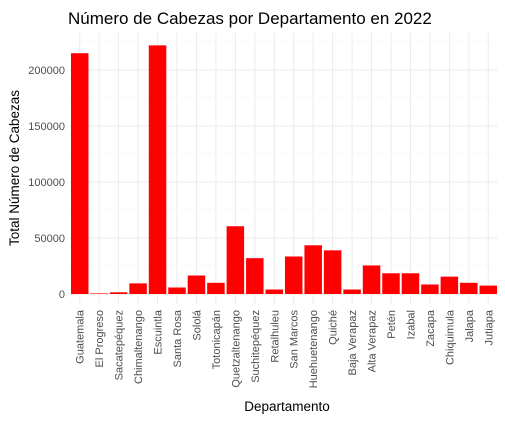 This screenshot has height=421, width=505. I want to click on x-tick-label: Santa Rosa, so click(178, 338).